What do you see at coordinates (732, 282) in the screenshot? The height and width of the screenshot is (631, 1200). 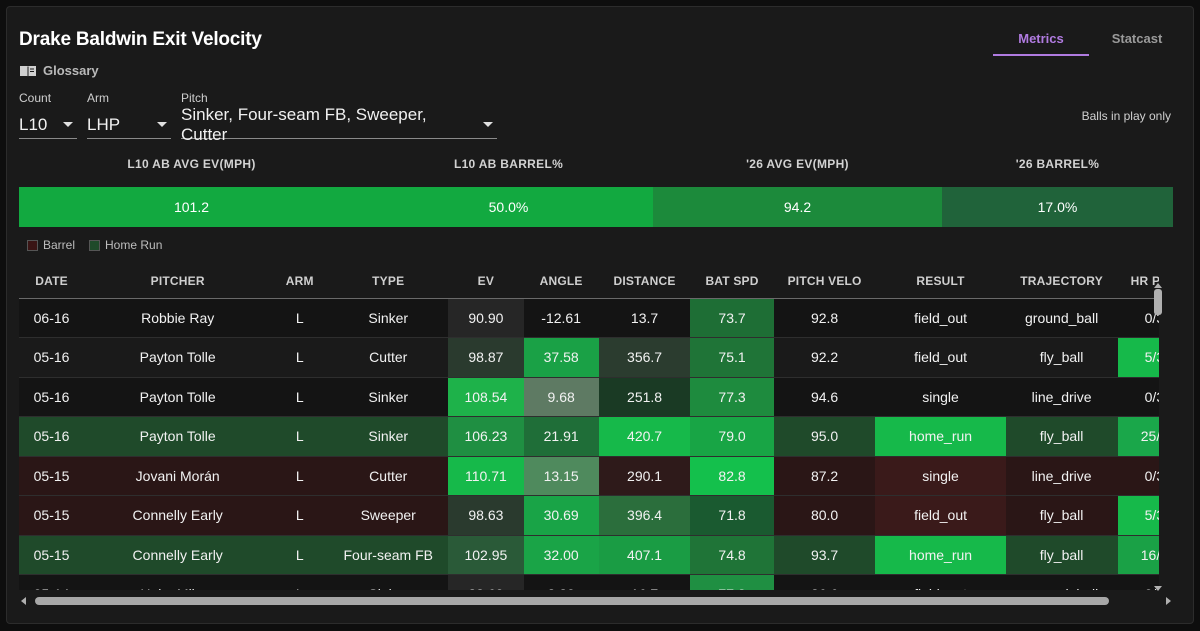 I see `column-header: BAT SPD` at bounding box center [732, 282].